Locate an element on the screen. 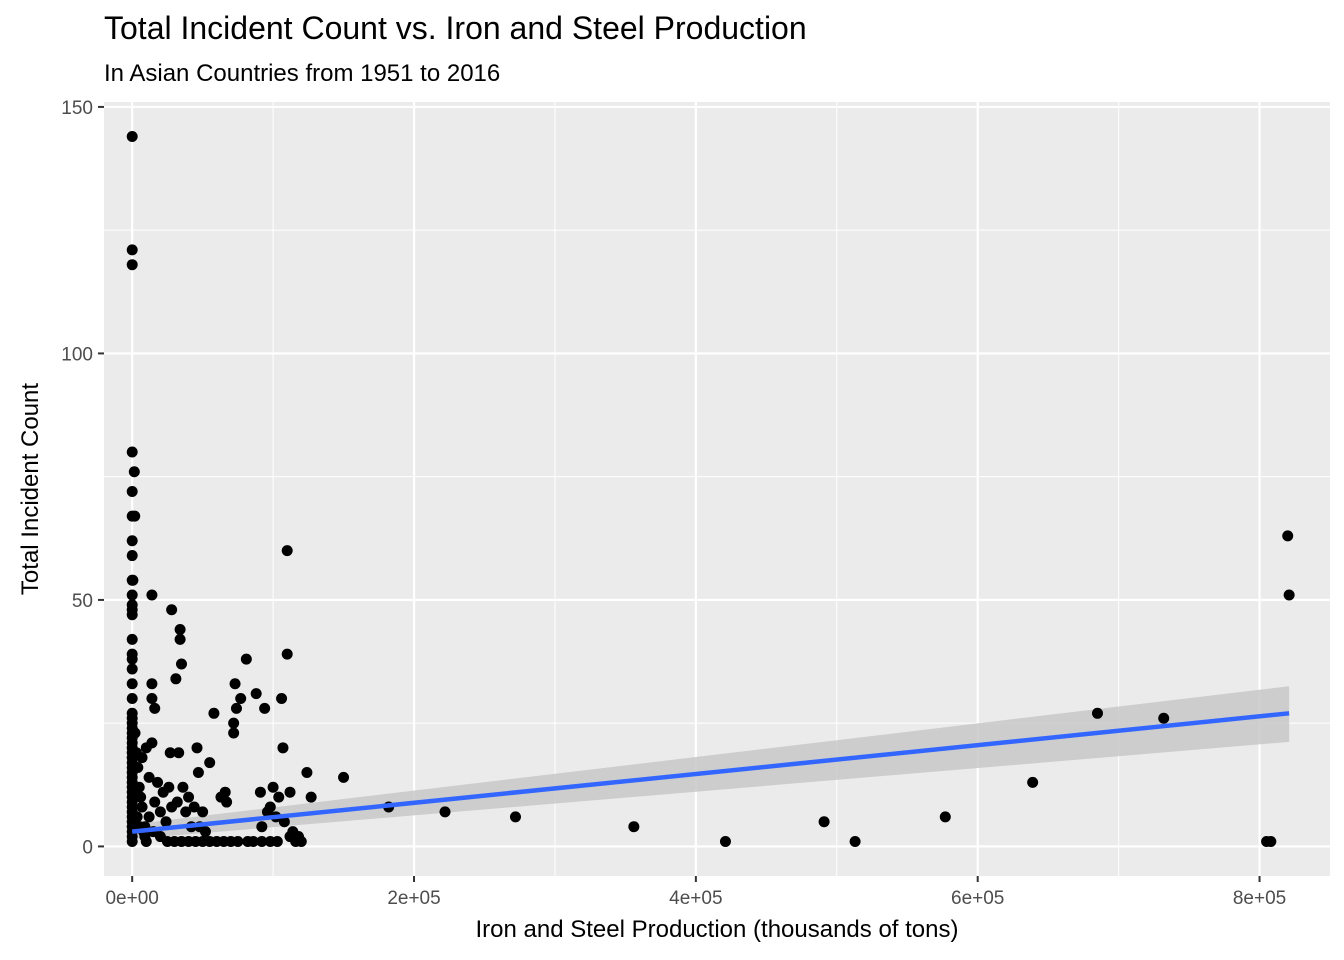  y-tick-label: 150 is located at coordinates (77, 108).